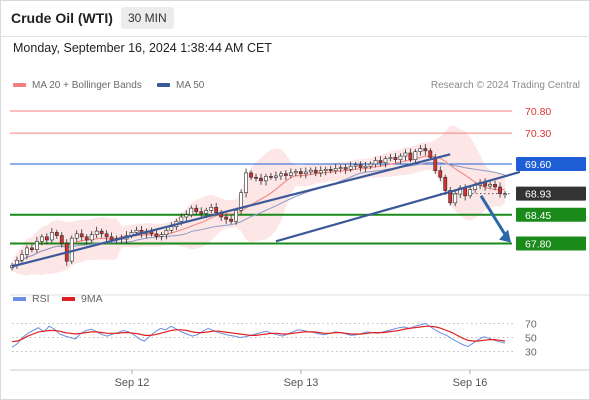  What do you see at coordinates (494, 217) in the screenshot?
I see `forecast-arrow-shaft` at bounding box center [494, 217].